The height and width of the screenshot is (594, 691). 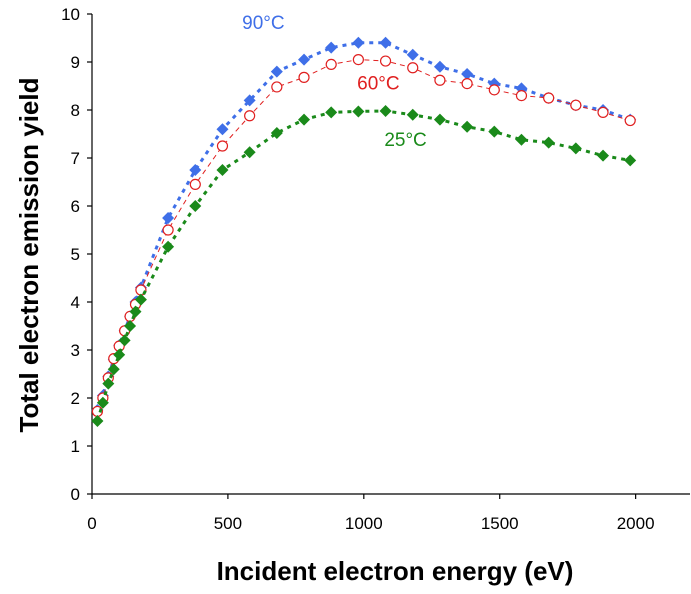 What do you see at coordinates (91, 523) in the screenshot?
I see `x-tick-label: 0` at bounding box center [91, 523].